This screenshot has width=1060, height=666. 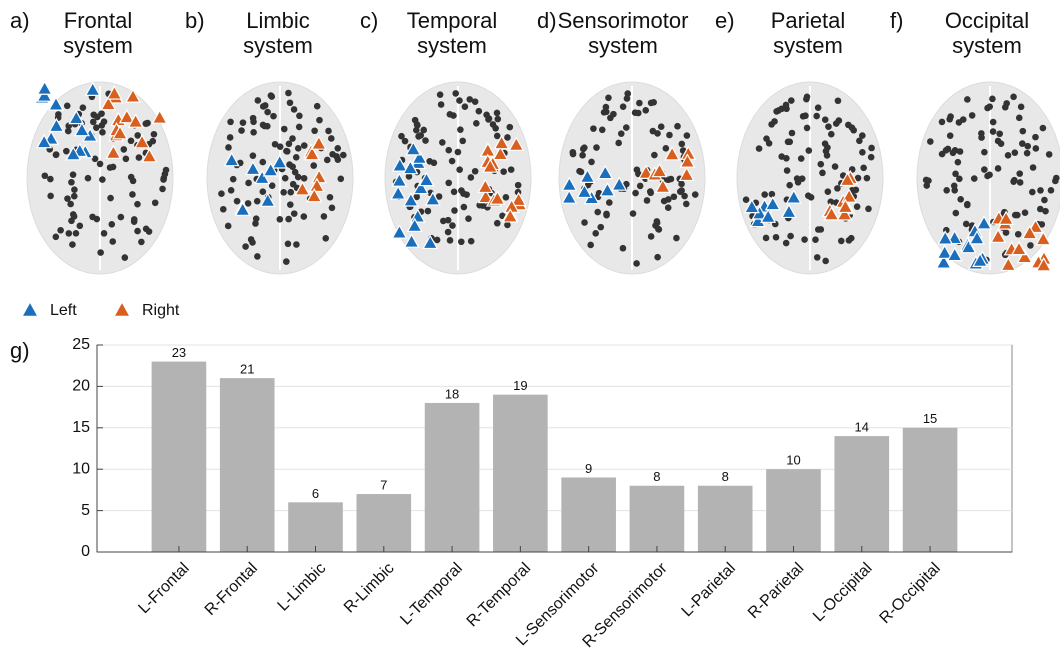 I want to click on value-label: 18, so click(x=452, y=393).